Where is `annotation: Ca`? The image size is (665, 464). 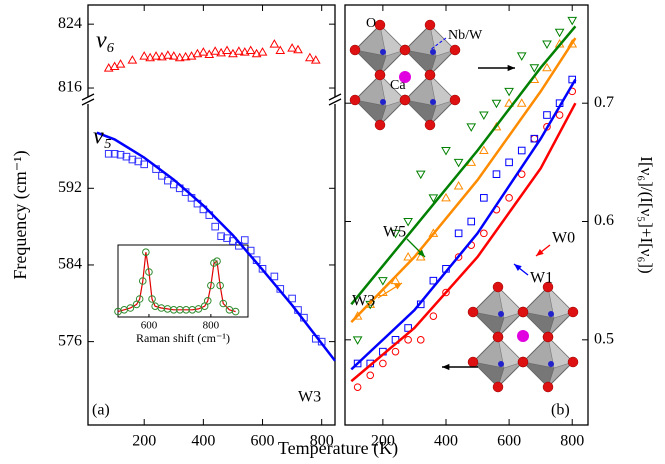
annotation: Ca is located at coordinates (398, 85).